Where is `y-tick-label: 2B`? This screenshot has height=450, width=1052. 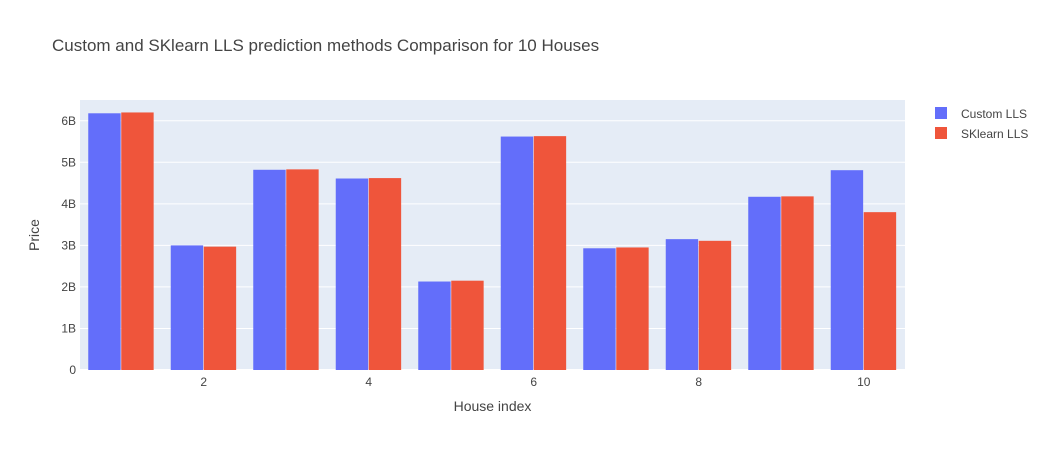
y-tick-label: 2B is located at coordinates (68, 287).